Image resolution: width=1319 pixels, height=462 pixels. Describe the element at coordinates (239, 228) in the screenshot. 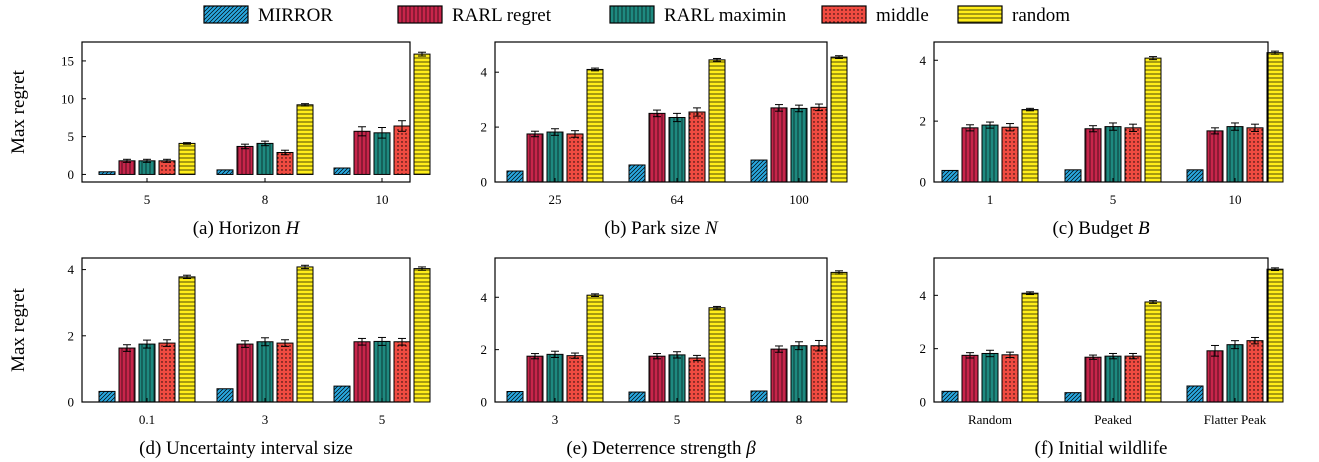

I see `caption-prefix: (a) Horizon` at that location.